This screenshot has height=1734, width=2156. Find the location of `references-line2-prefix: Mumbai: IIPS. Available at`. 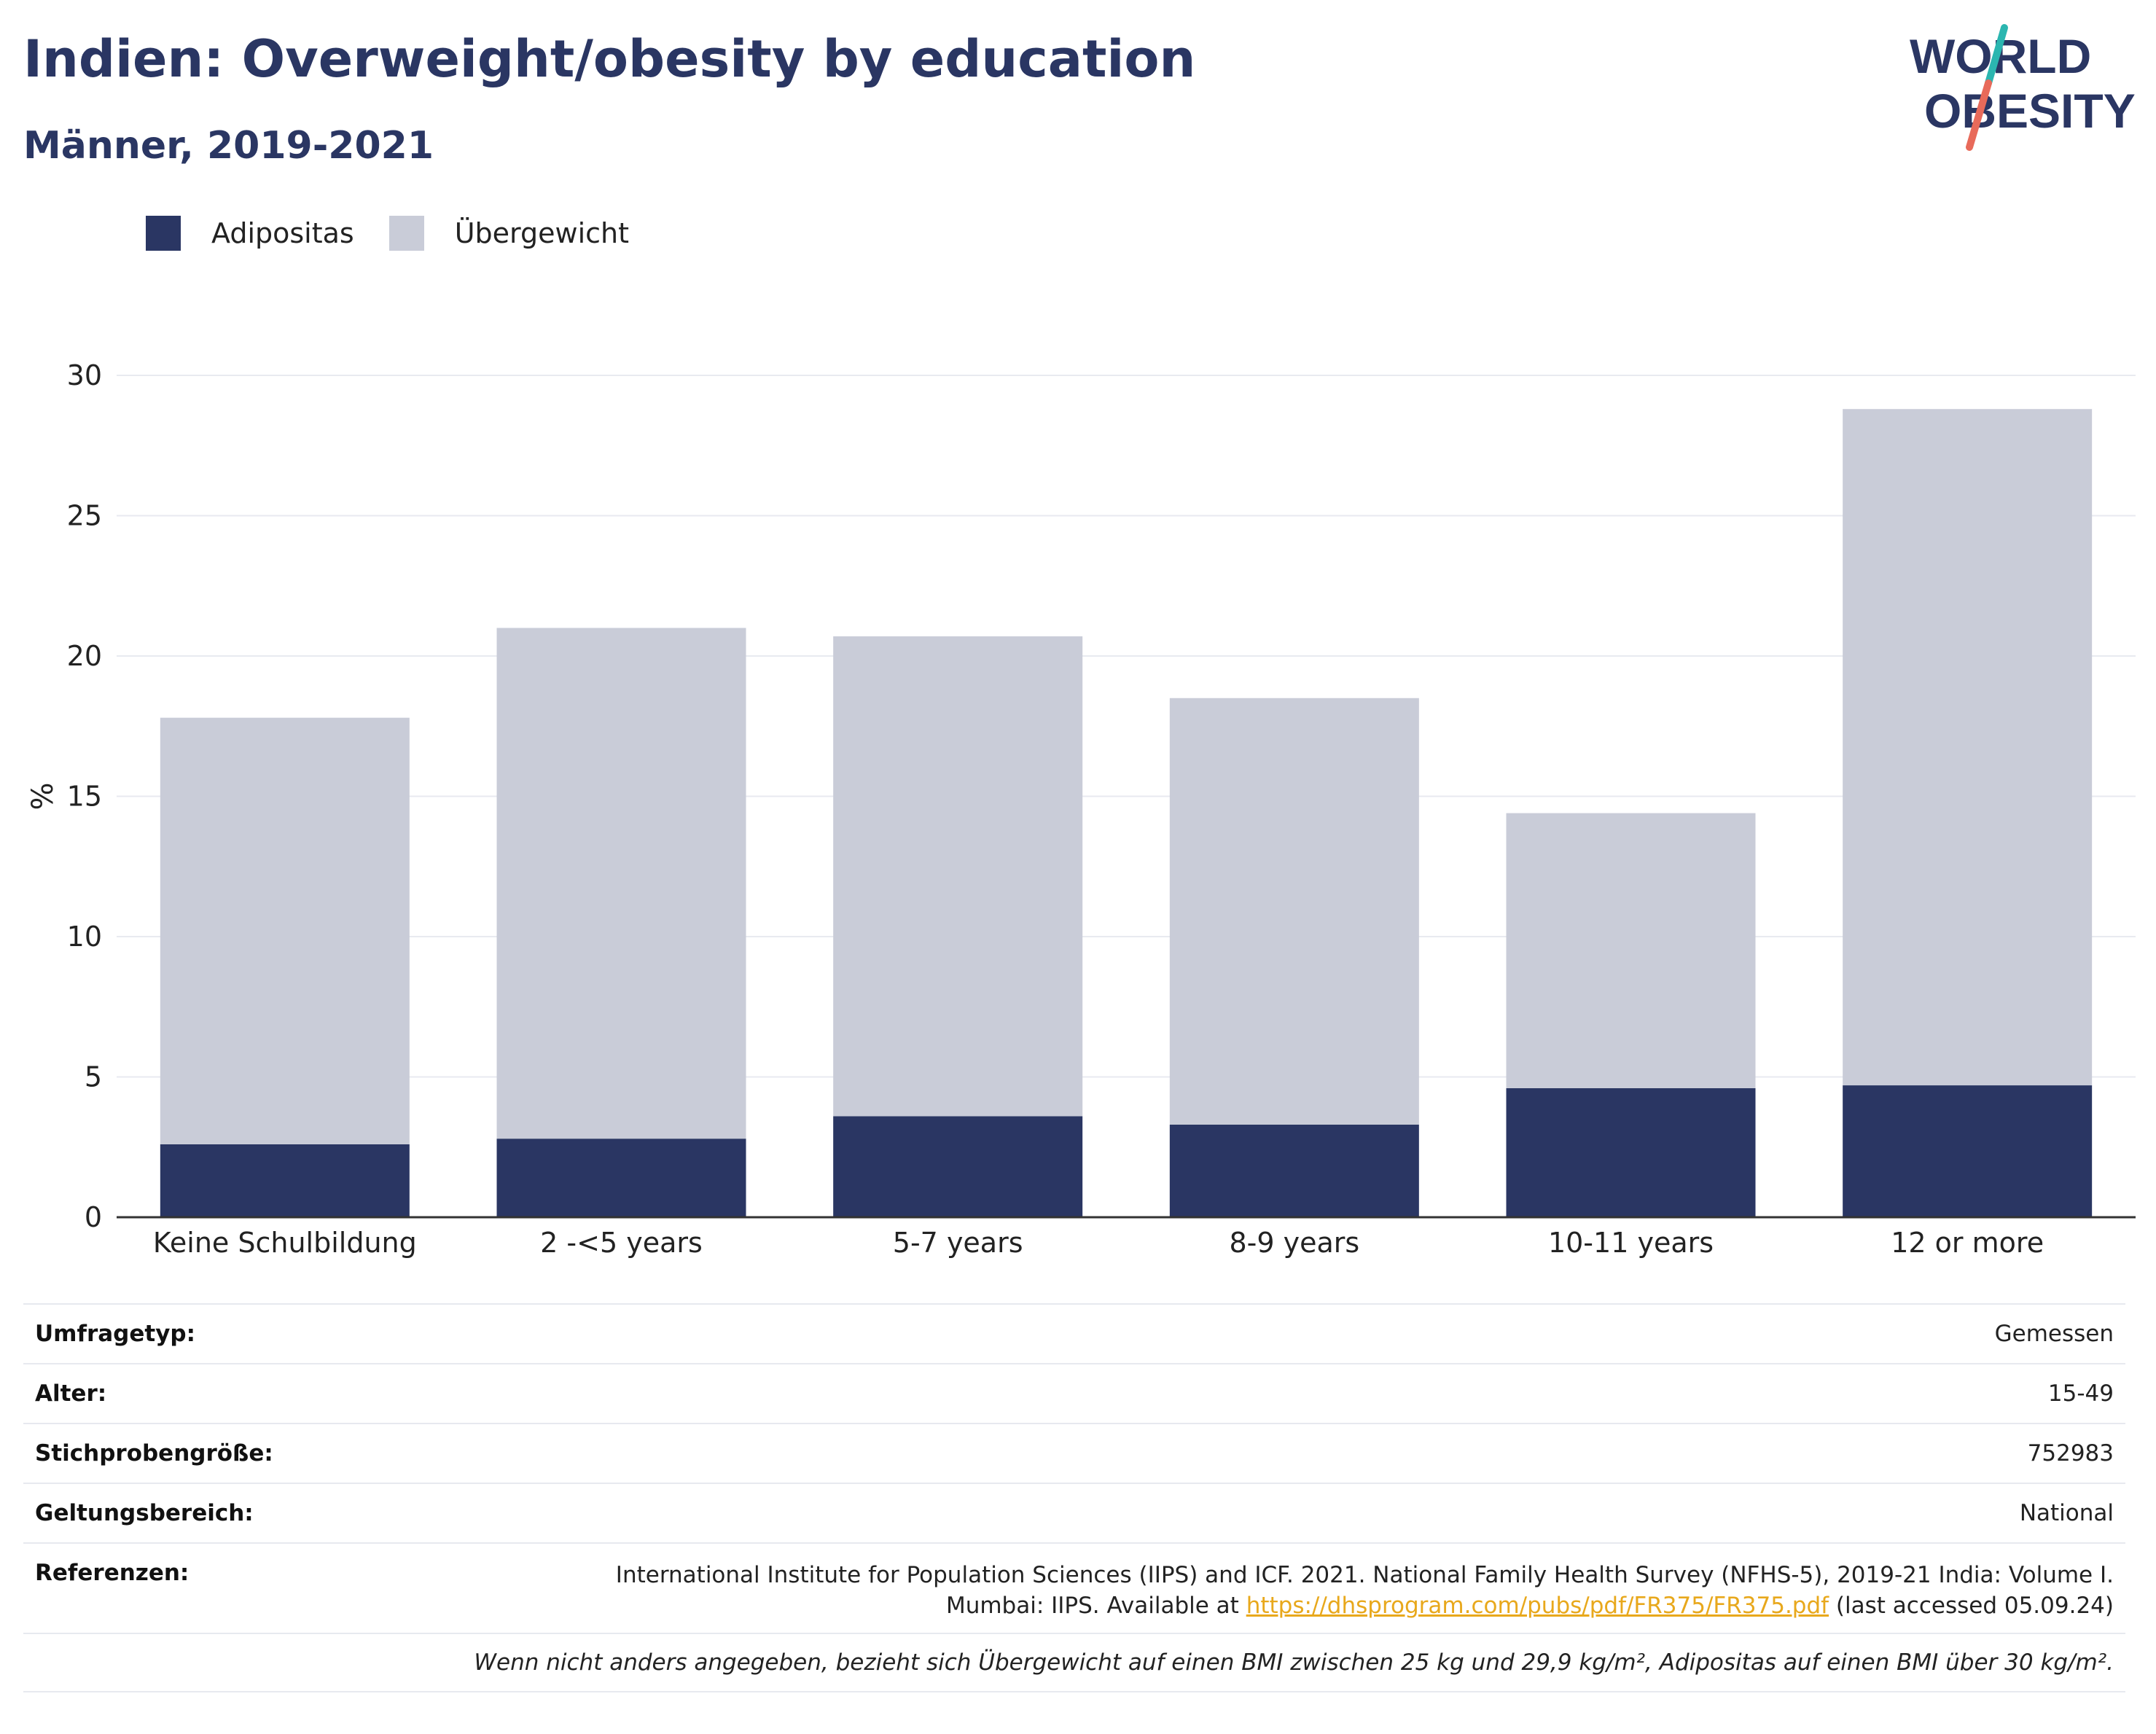

references-line2-prefix: Mumbai: IIPS. Available at is located at coordinates (1095, 1606).